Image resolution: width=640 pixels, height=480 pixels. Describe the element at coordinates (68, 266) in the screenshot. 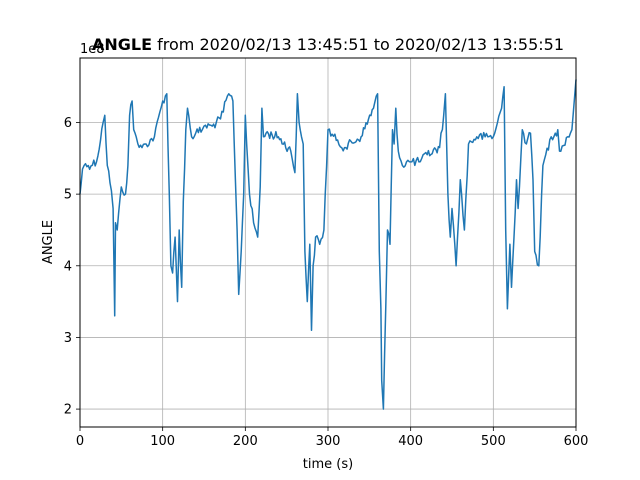

I see `y-tick-label: 4` at that location.